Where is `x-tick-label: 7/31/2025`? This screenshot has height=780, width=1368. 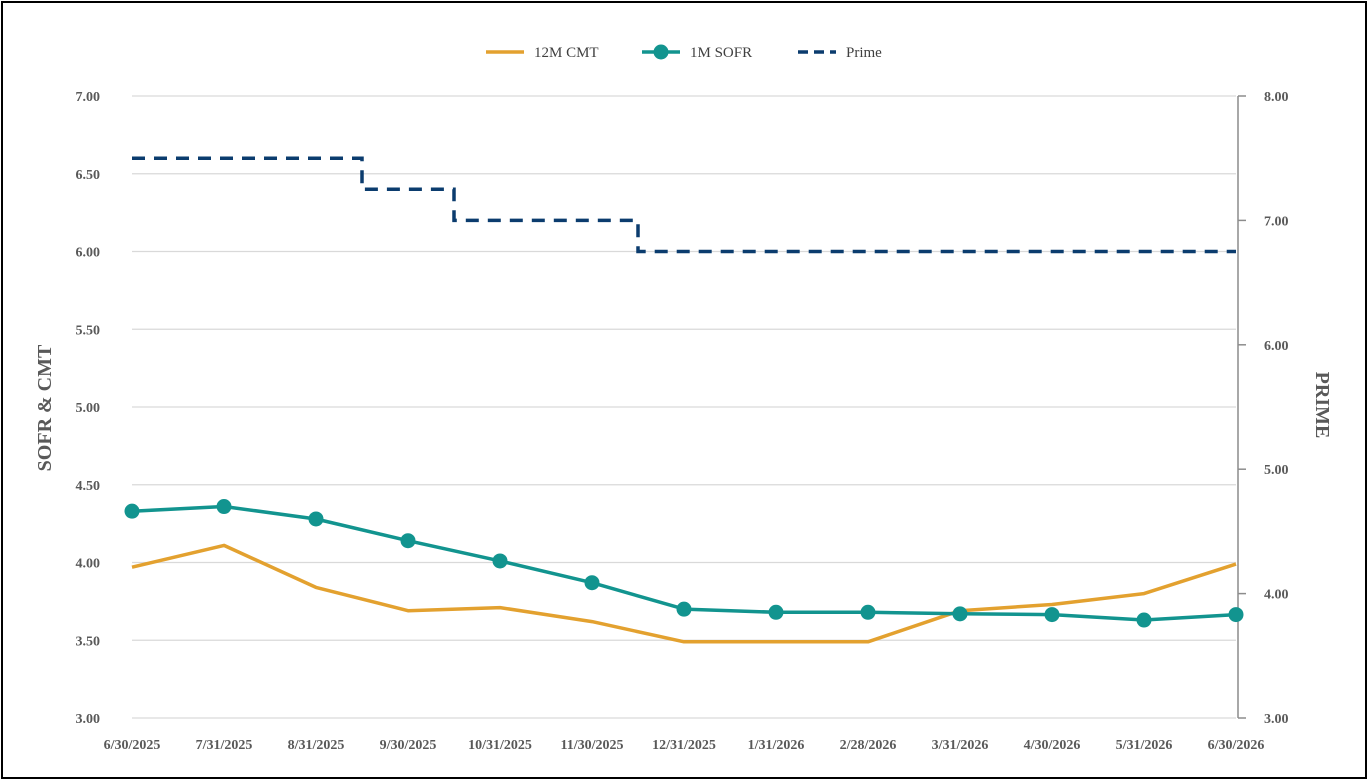 x-tick-label: 7/31/2025 is located at coordinates (224, 745).